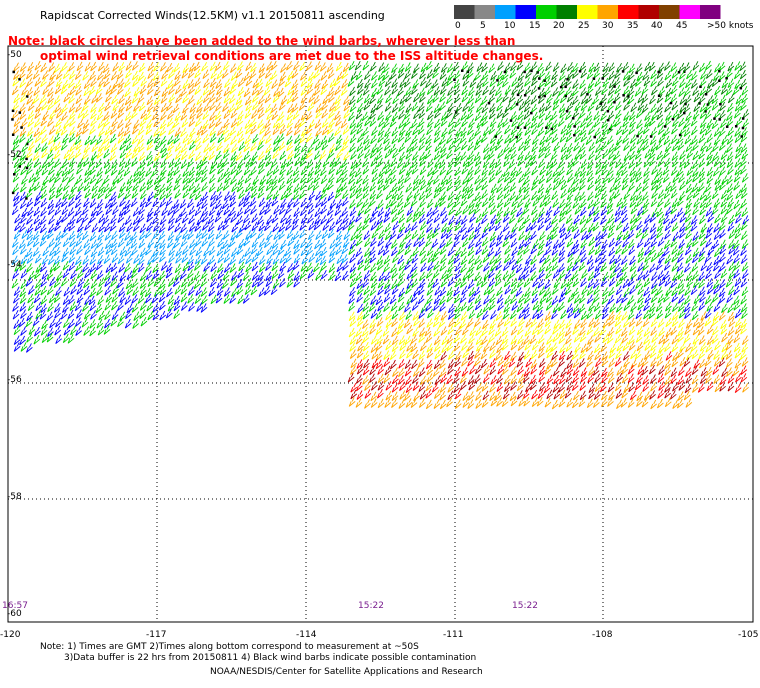  I want to click on colorbar-swatch, so click(628, 12).